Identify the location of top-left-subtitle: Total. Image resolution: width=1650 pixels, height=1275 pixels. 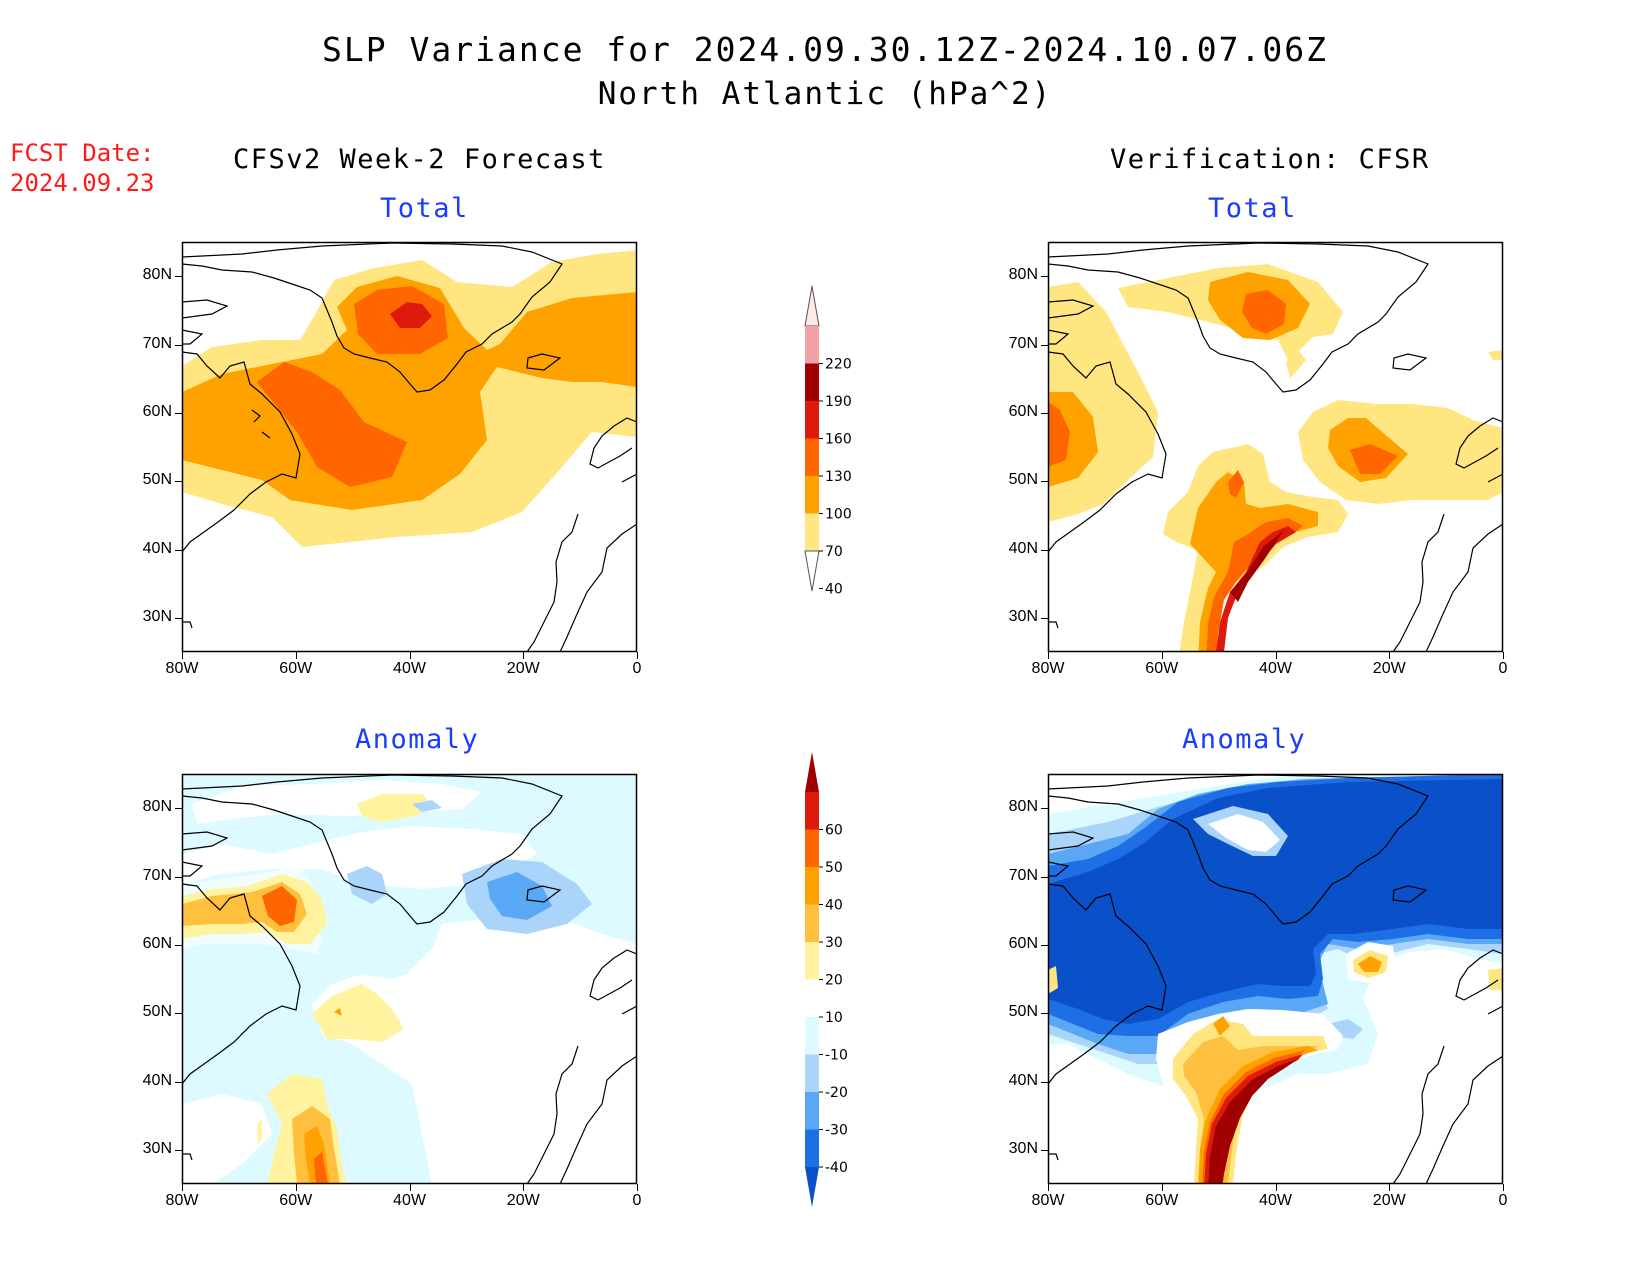
(424, 208).